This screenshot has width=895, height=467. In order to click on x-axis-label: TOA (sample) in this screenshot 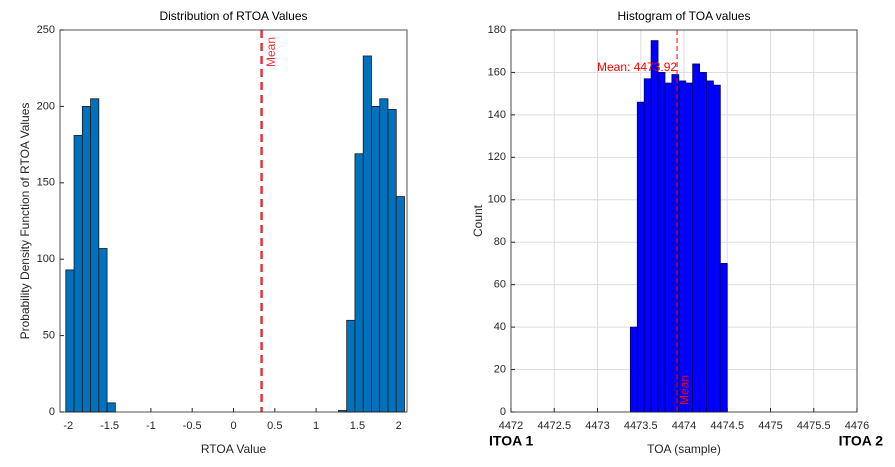, I will do `click(684, 449)`.